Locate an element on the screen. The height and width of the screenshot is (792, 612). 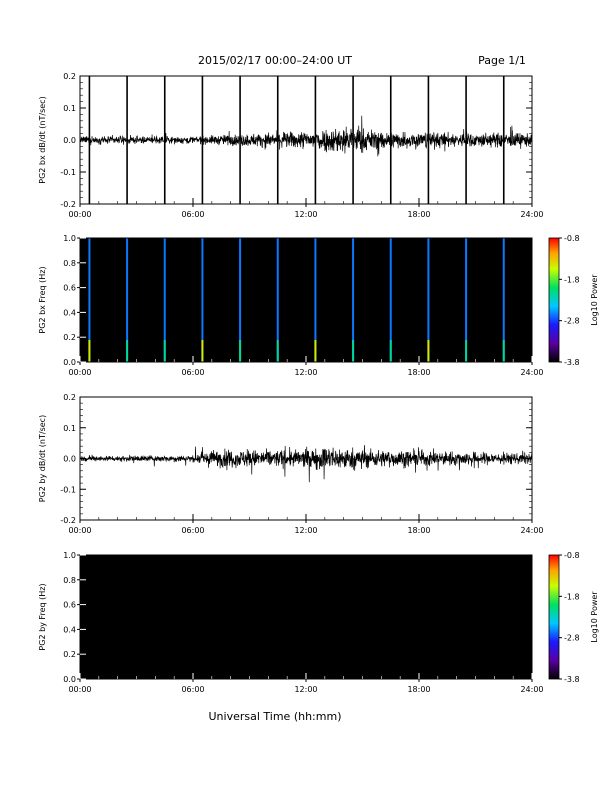
page-label: Page 1/1 is located at coordinates (502, 60).